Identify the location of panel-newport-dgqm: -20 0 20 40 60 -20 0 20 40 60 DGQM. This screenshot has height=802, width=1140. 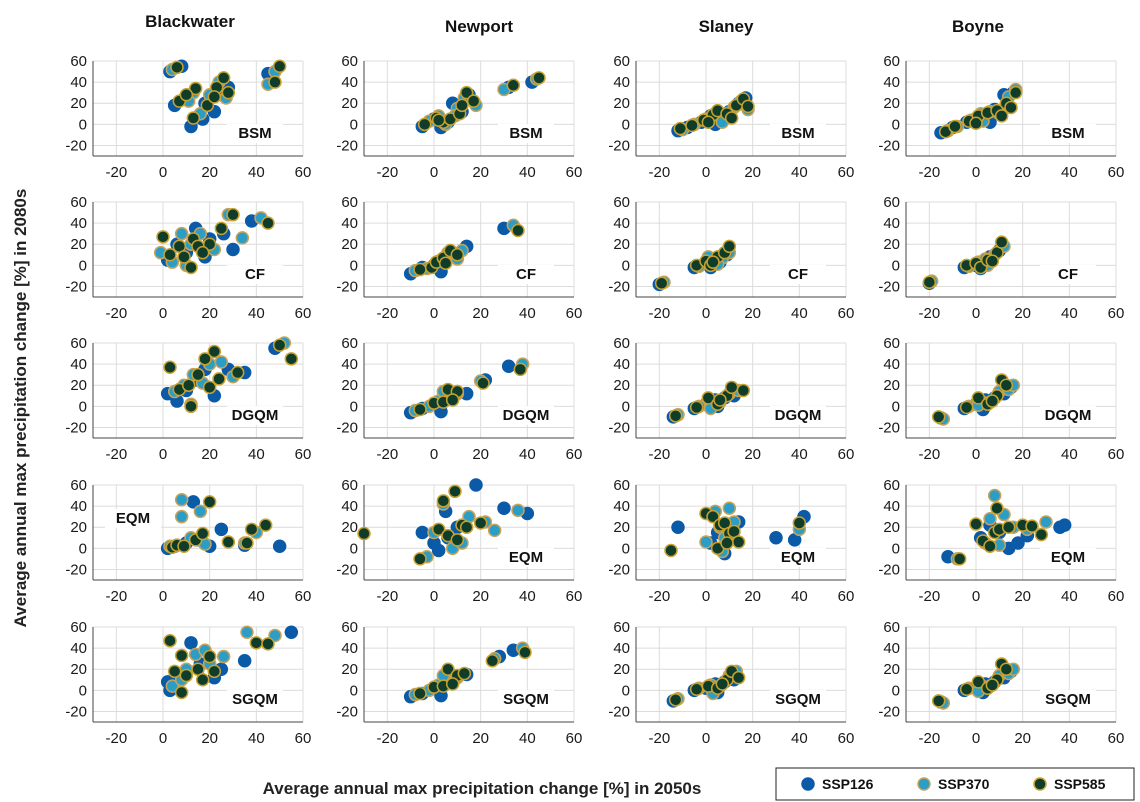
(459, 399).